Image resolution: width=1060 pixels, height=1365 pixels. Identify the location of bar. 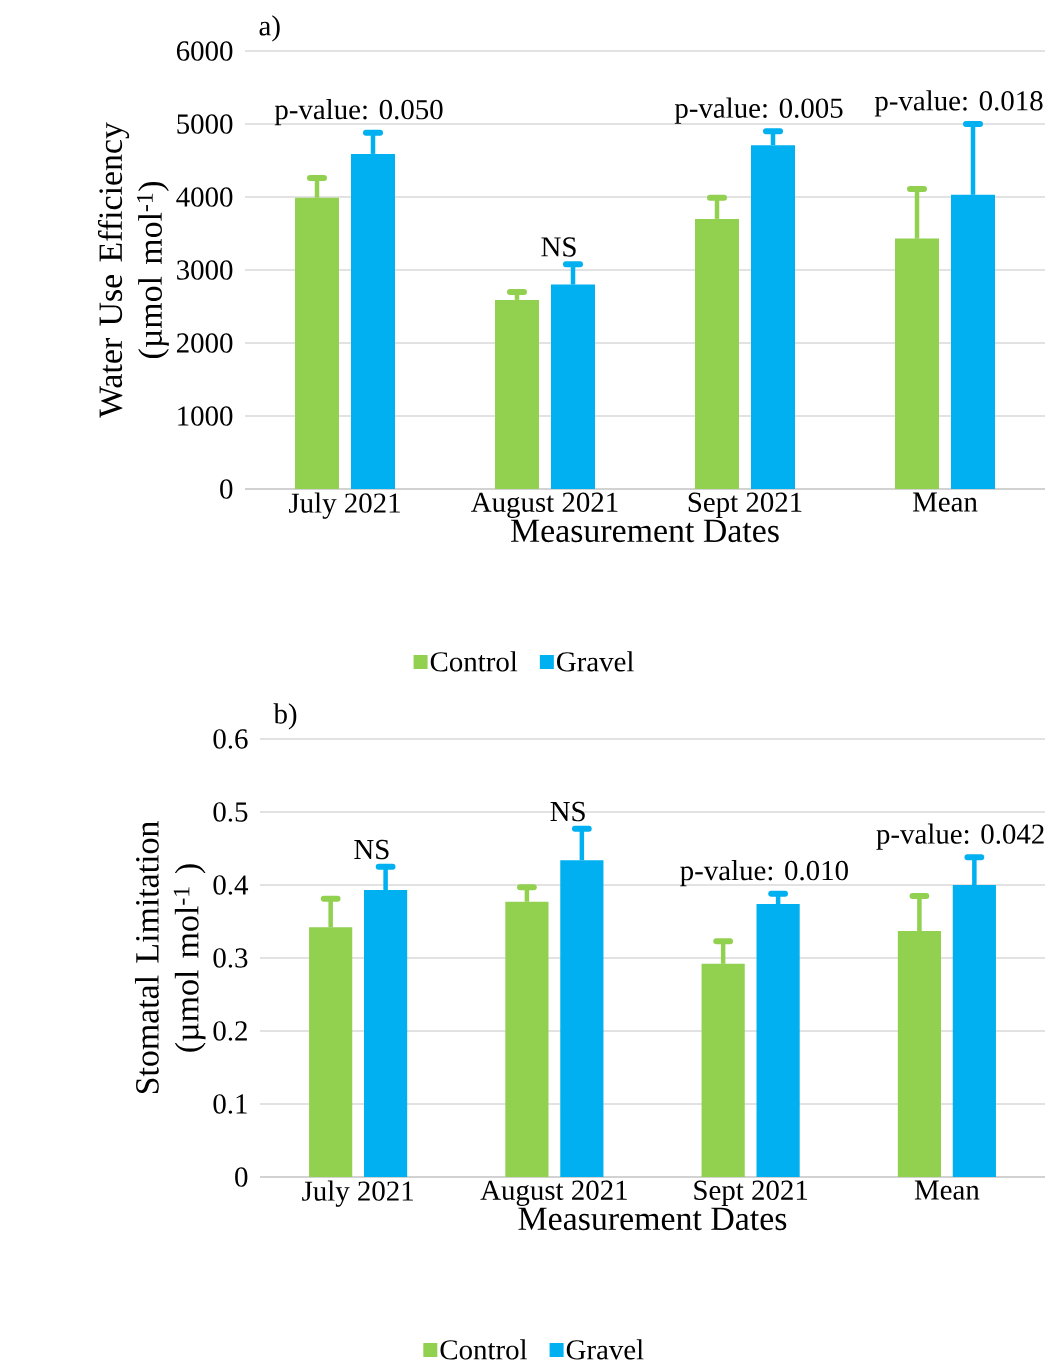
(517, 394).